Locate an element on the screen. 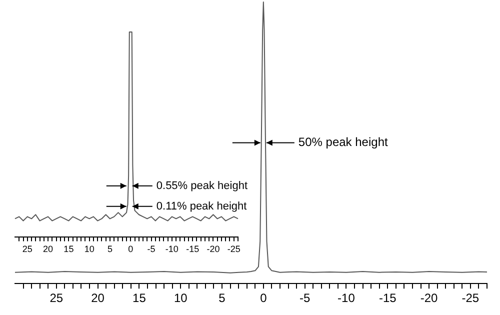 This screenshot has height=315, width=500. annotation: 50% peak height is located at coordinates (343, 142).